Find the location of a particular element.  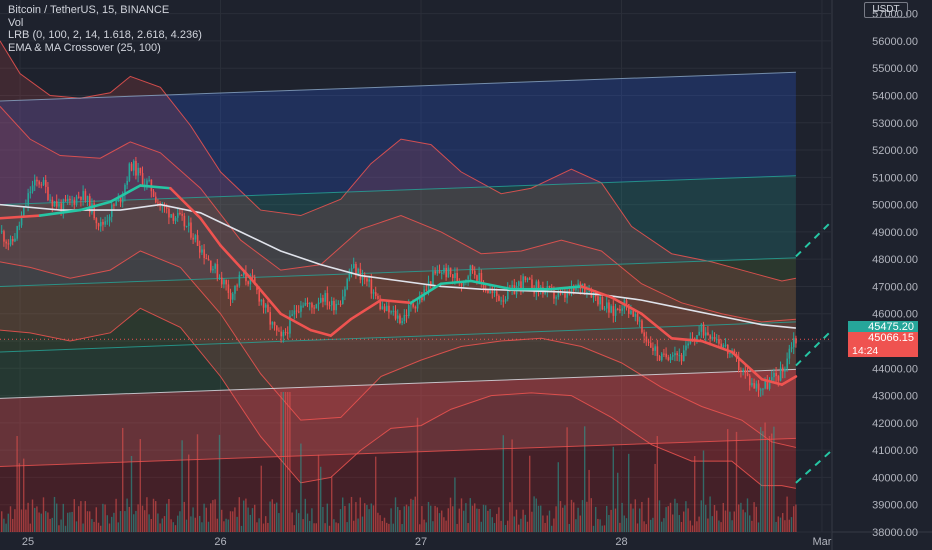

legend-lrb: LRB (0, 100, 2, 14, 1.618, 2.618, 4.236) is located at coordinates (105, 35).